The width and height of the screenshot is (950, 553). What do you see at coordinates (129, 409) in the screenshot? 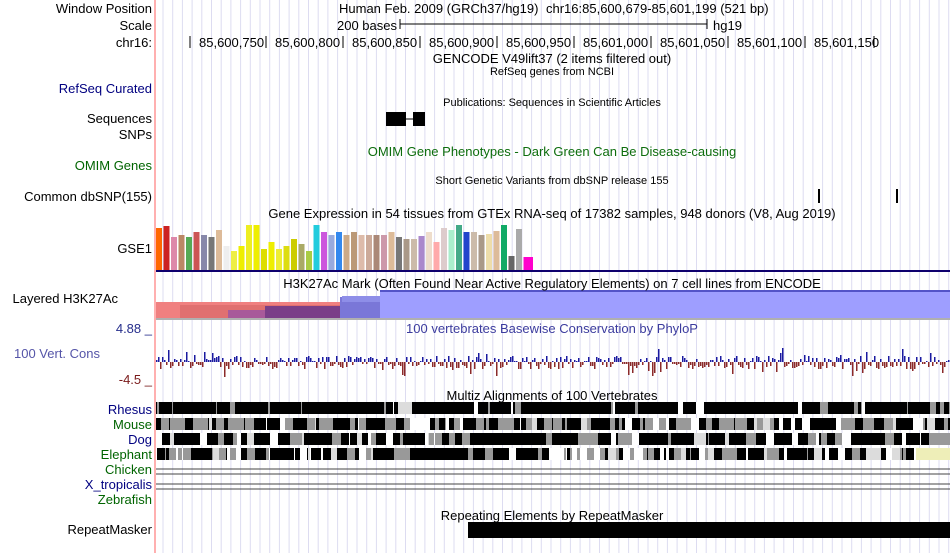
I see `species-rhesus-label: Rhesus` at bounding box center [129, 409].